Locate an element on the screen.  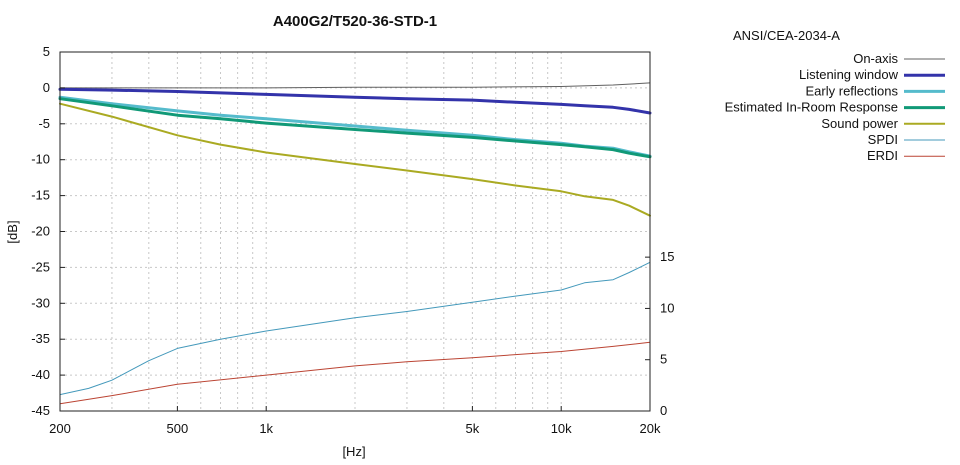
y2-tick-label: 5 is located at coordinates (663, 359).